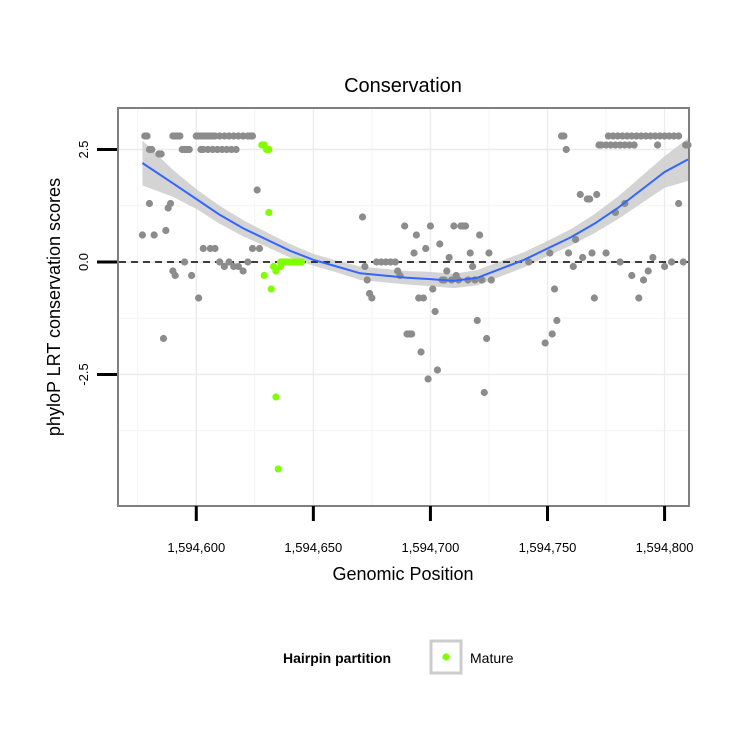 The image size is (750, 750). What do you see at coordinates (282, 307) in the screenshot?
I see `points-mature-series` at bounding box center [282, 307].